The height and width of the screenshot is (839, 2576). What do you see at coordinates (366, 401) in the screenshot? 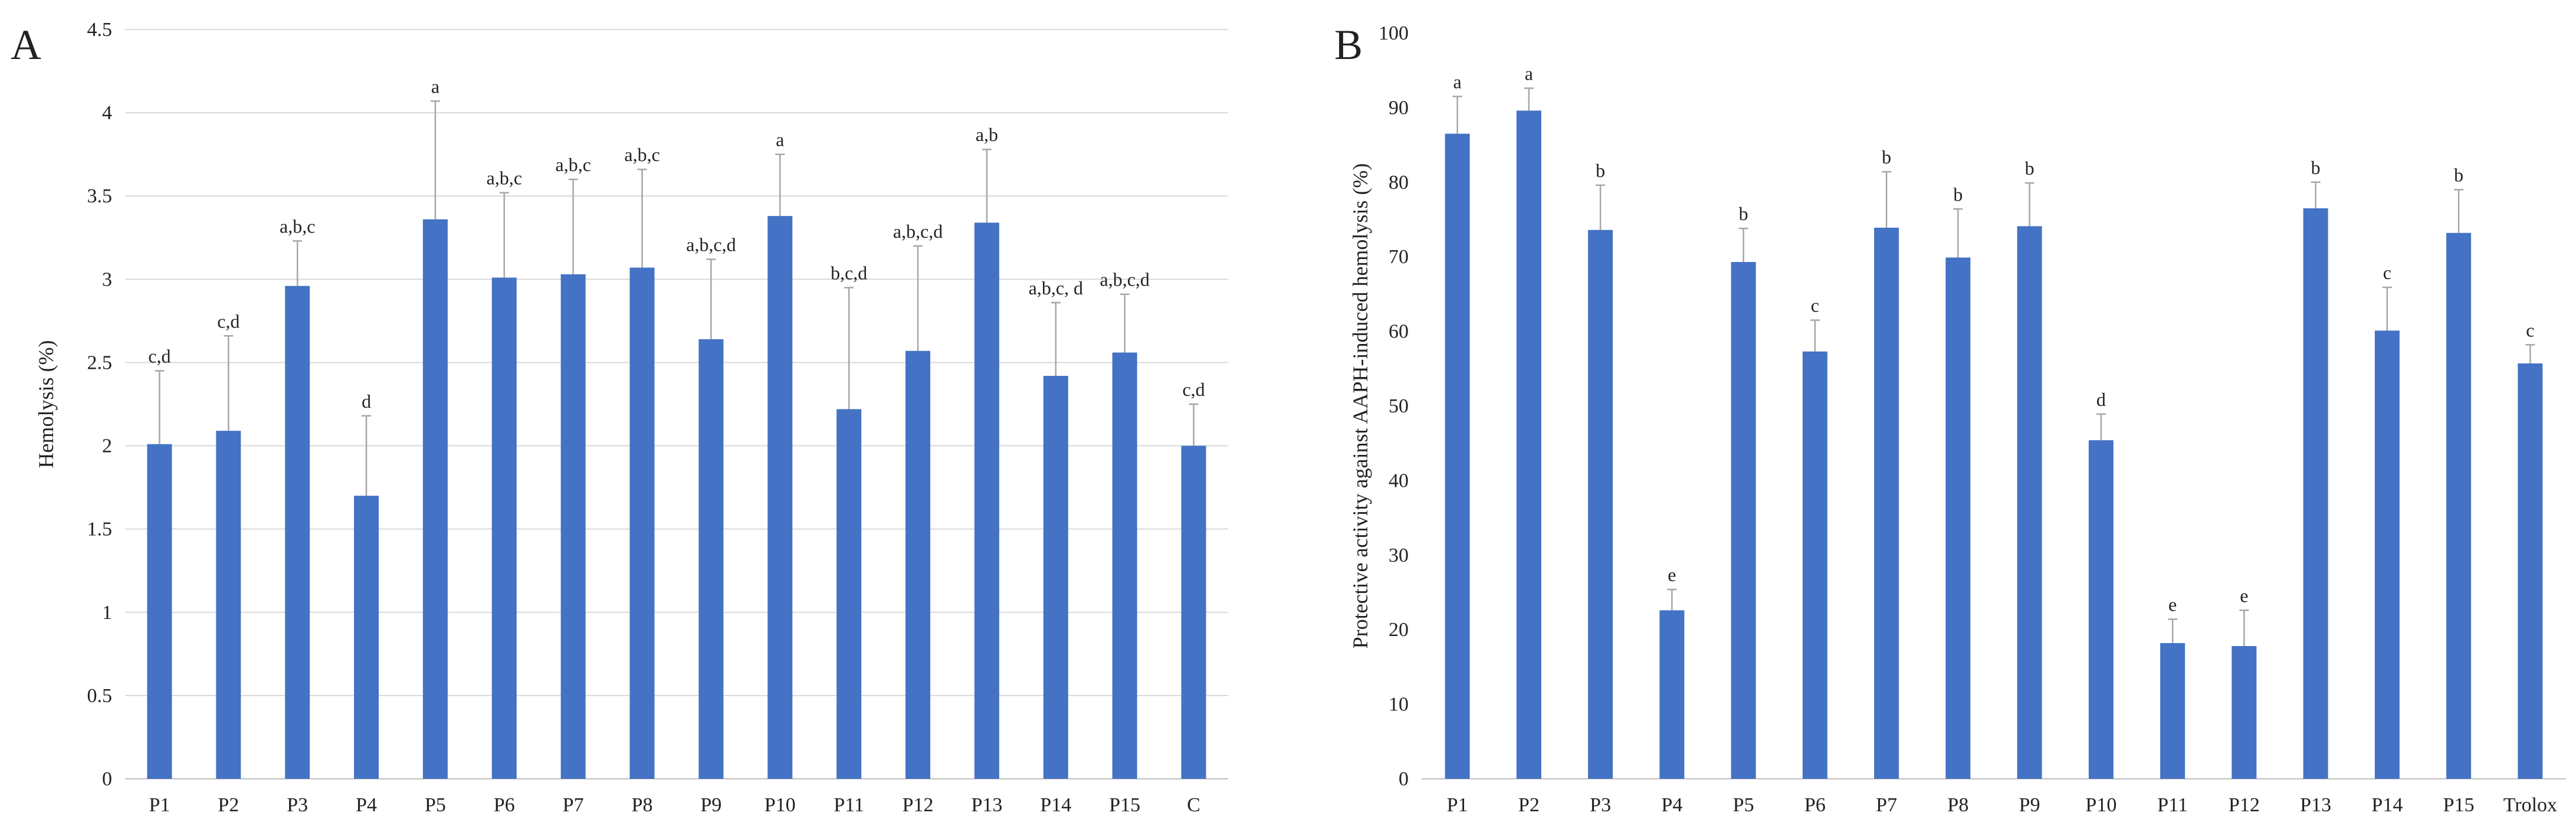
I see `significance-label-a: d` at bounding box center [366, 401].